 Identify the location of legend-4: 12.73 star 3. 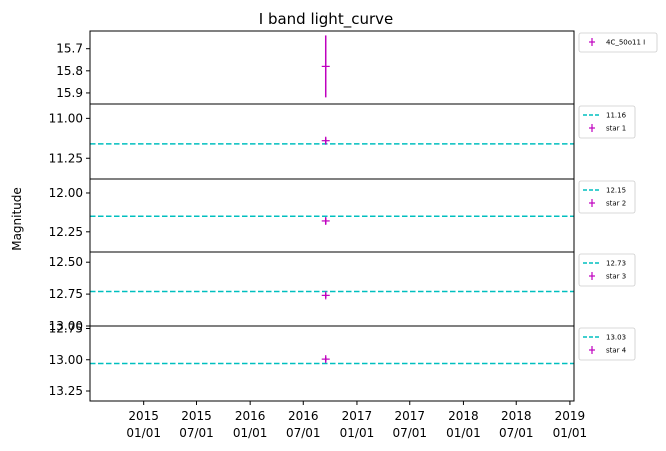
(607, 270).